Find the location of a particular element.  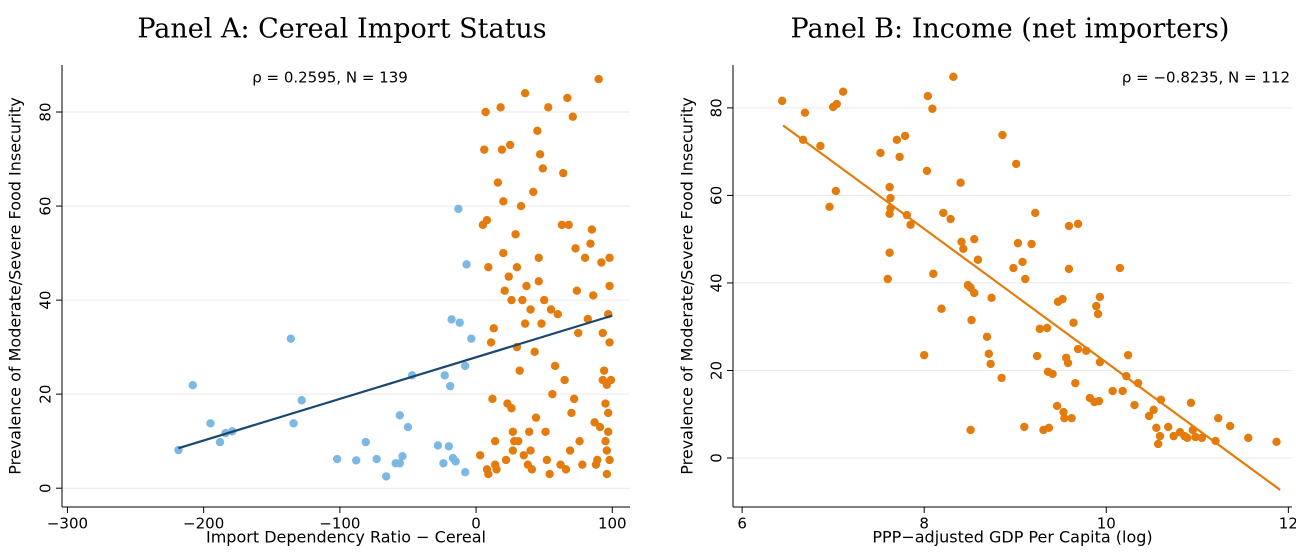

x-tick-label: −300 is located at coordinates (67, 524).